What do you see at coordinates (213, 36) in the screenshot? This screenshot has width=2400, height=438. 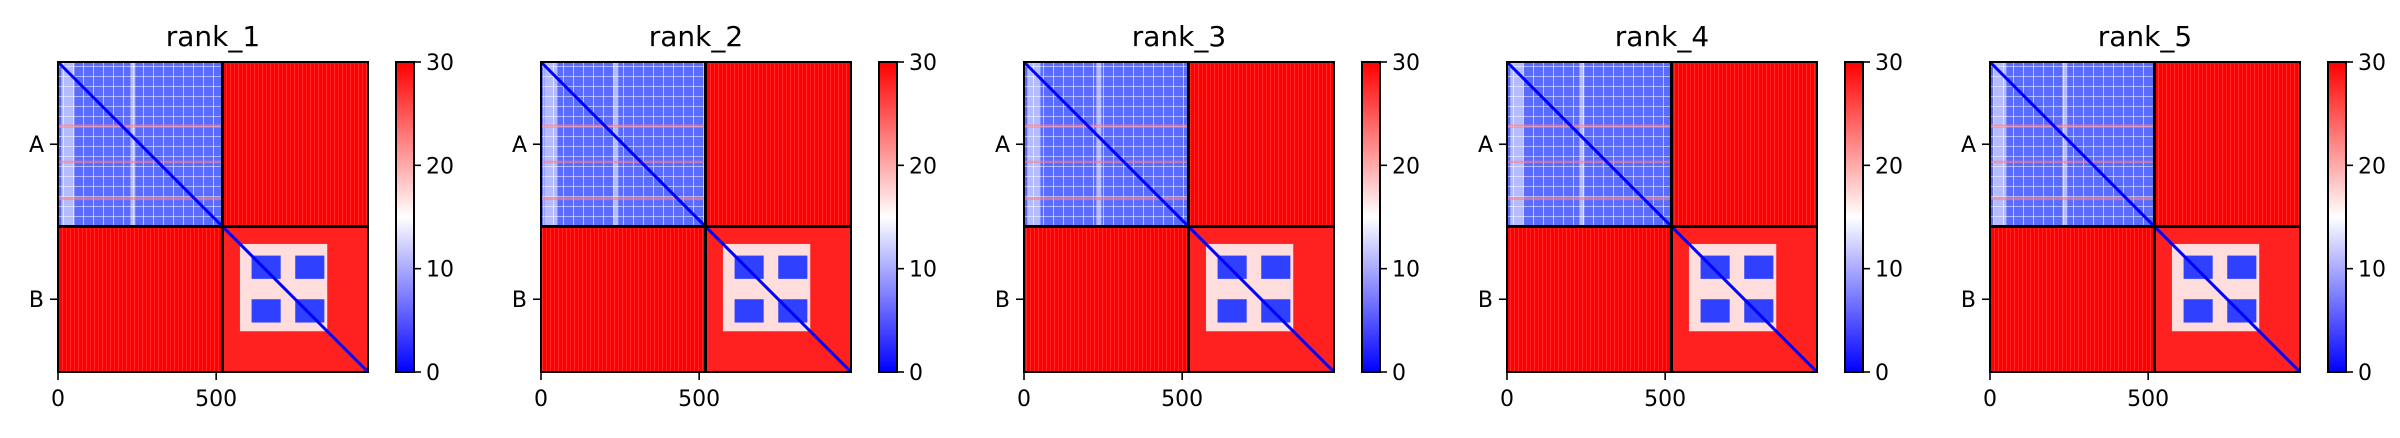 I see `panel-title: rank_1` at bounding box center [213, 36].